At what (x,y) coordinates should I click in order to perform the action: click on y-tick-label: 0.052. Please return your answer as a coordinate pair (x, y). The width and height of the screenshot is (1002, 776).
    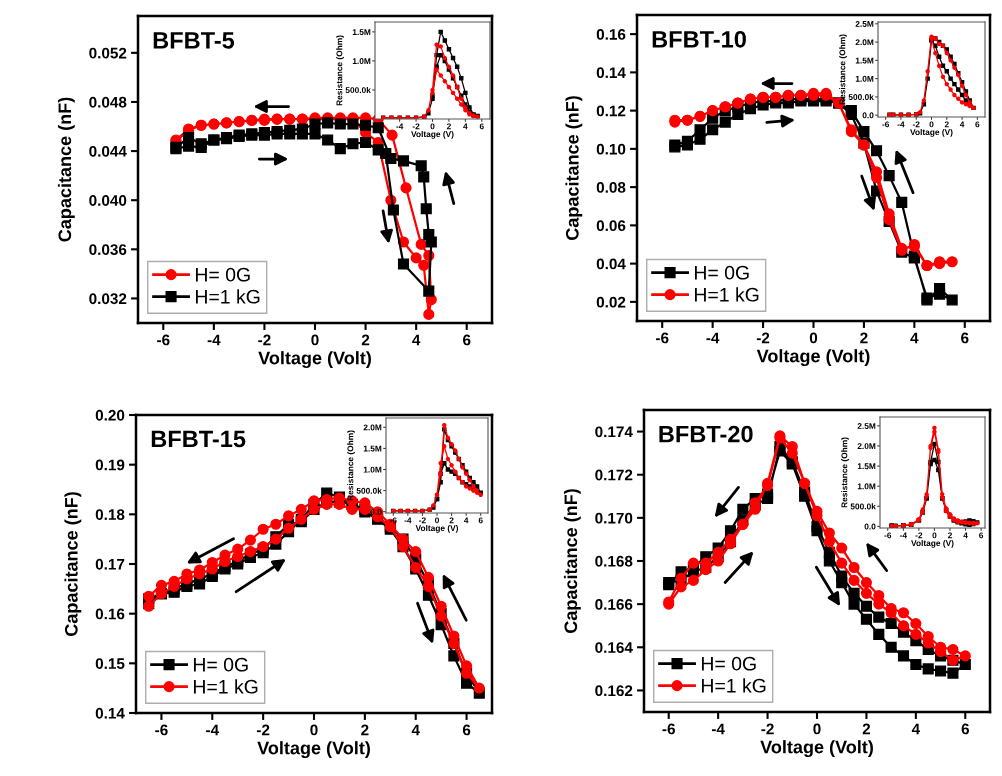
    Looking at the image, I should click on (108, 53).